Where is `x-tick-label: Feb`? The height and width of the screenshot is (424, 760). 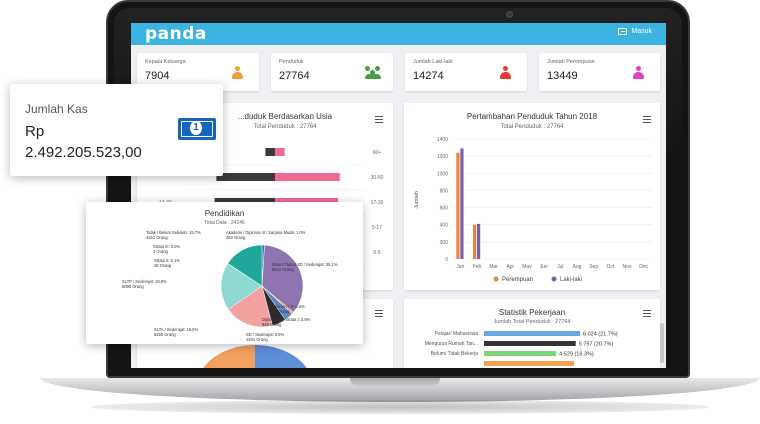
x-tick-label: Feb is located at coordinates (477, 267).